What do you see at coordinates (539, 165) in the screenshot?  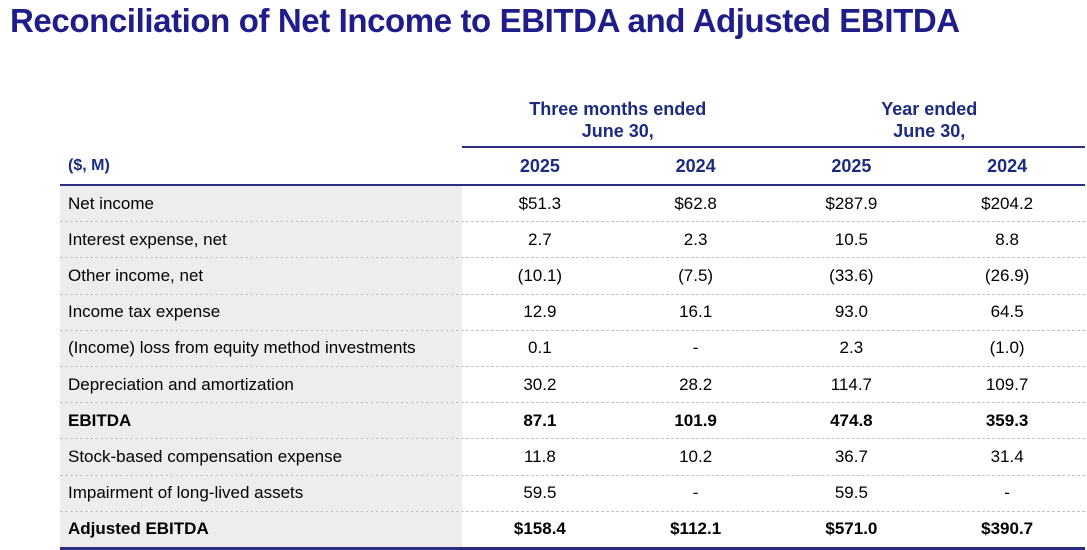 I see `year-header-3mo-2025: 2025` at bounding box center [539, 165].